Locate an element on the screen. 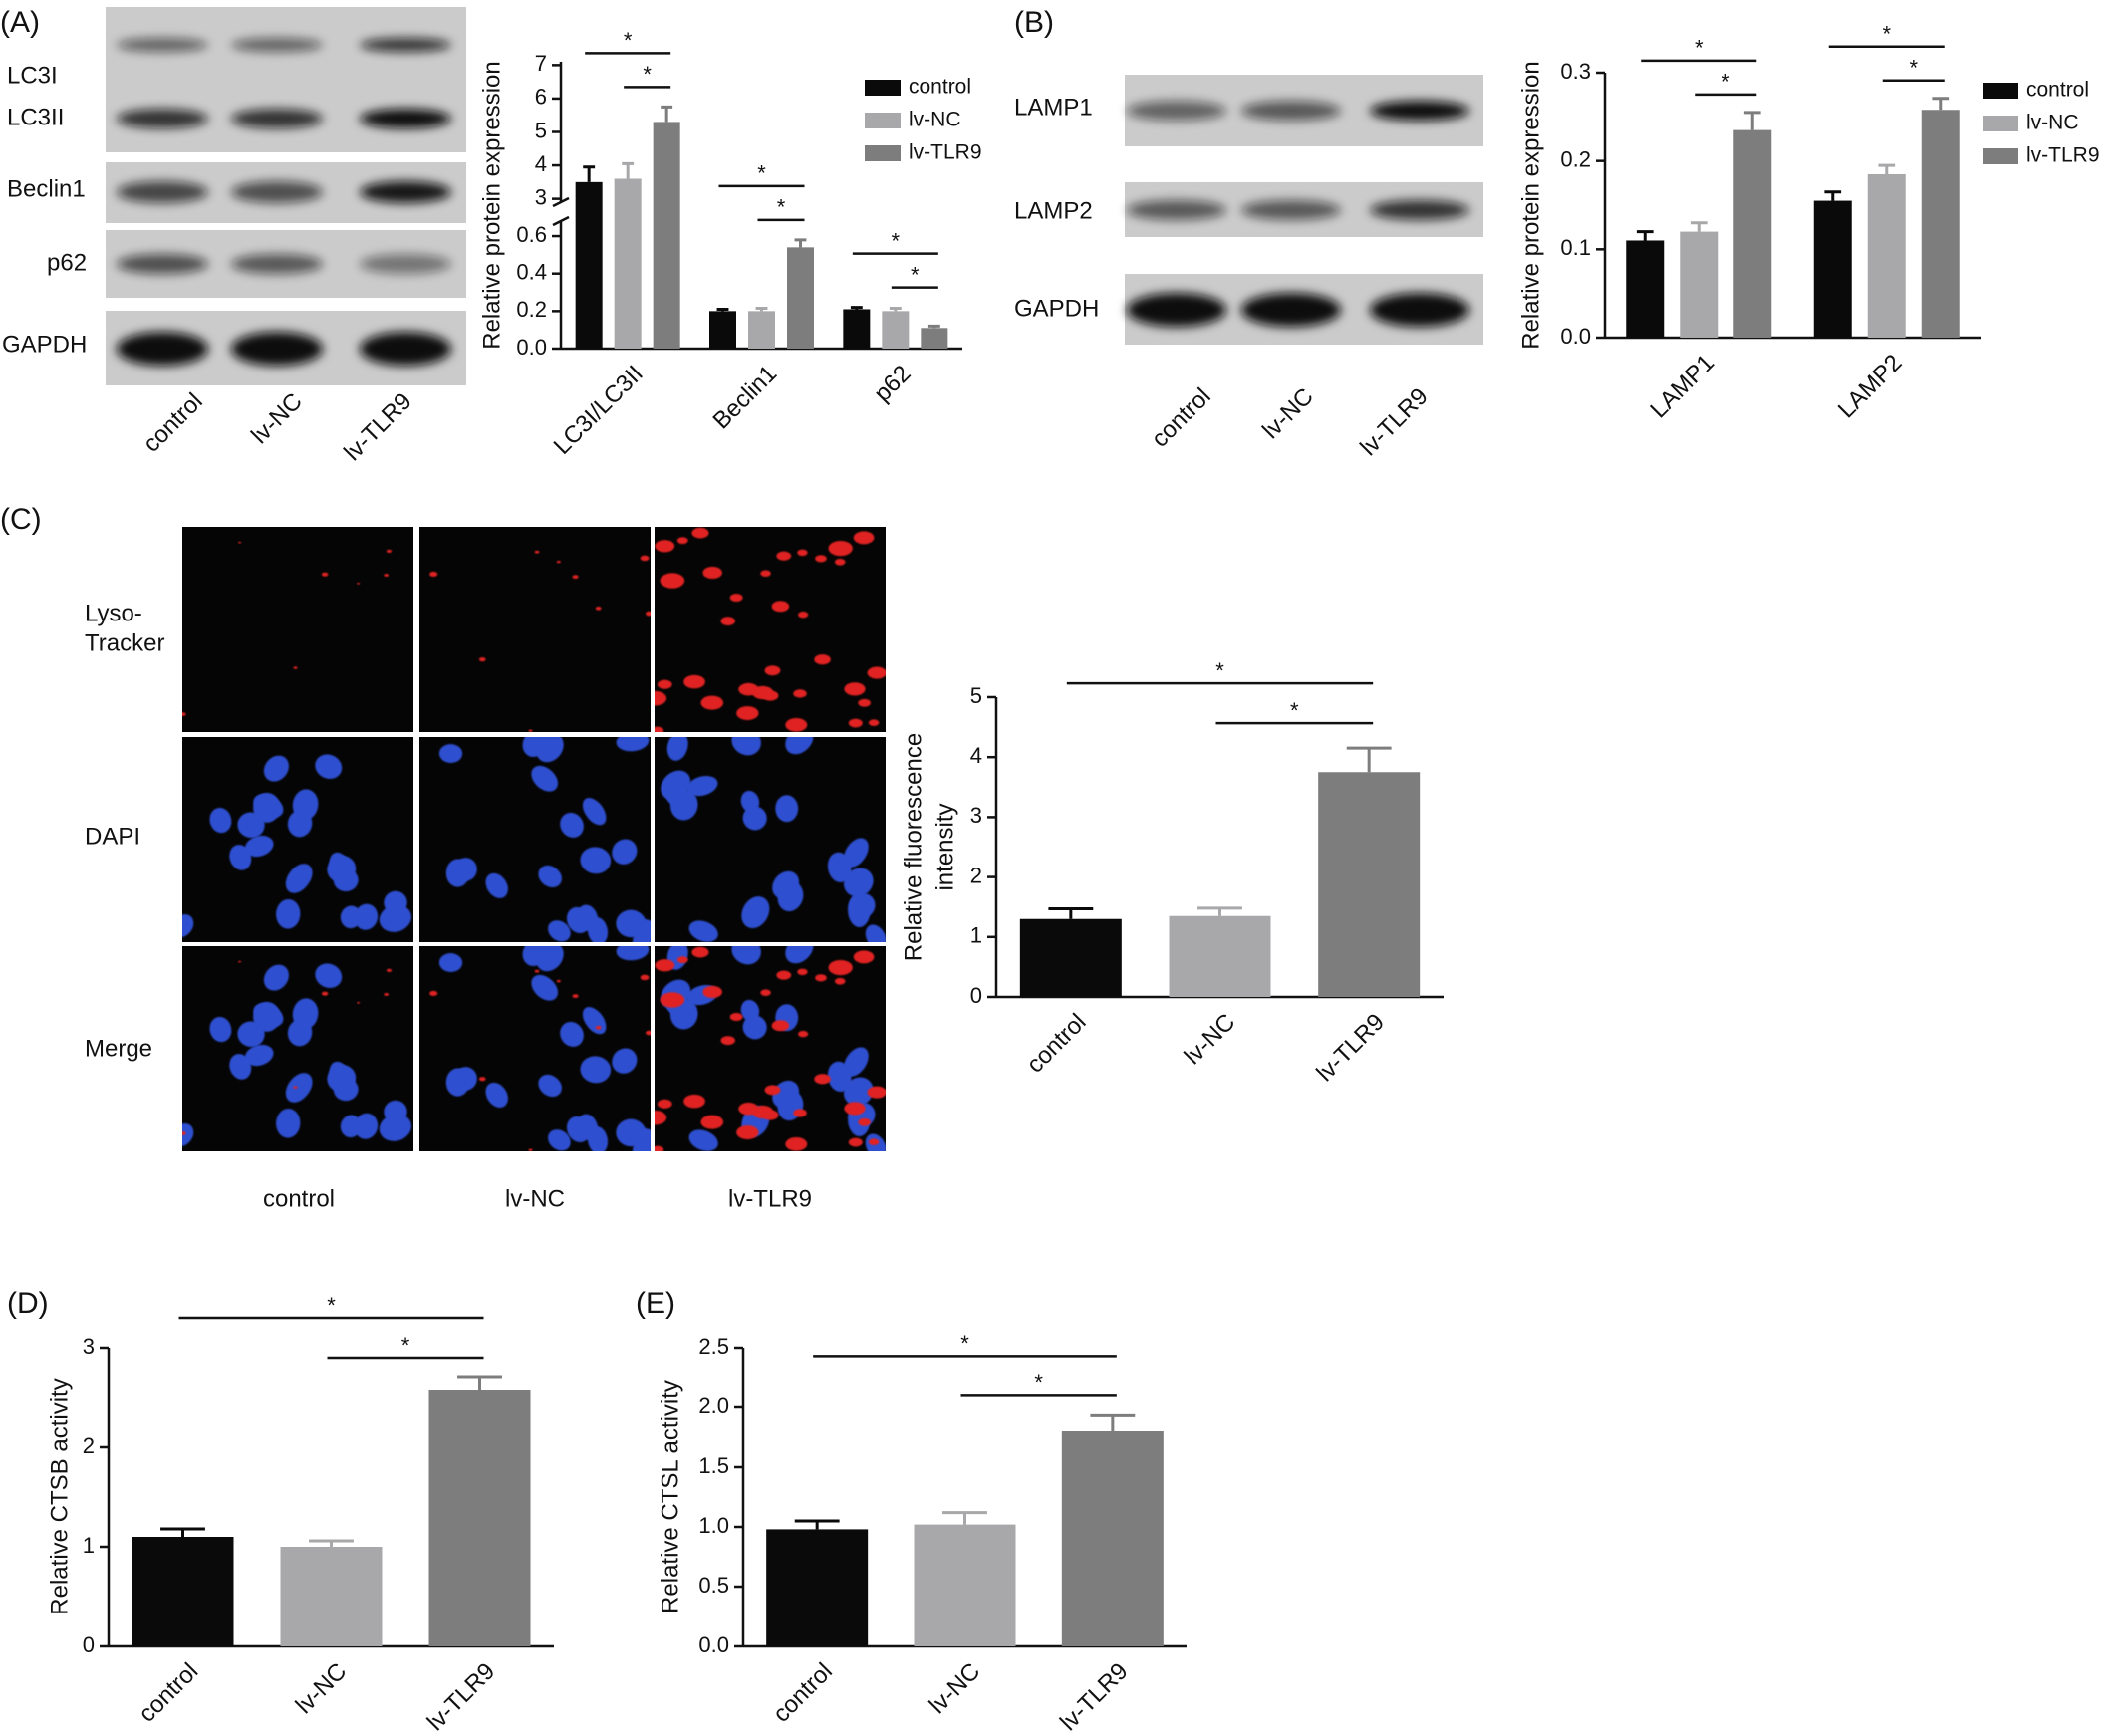 Image resolution: width=2120 pixels, height=1736 pixels. y-tick-label: 7 is located at coordinates (541, 64).